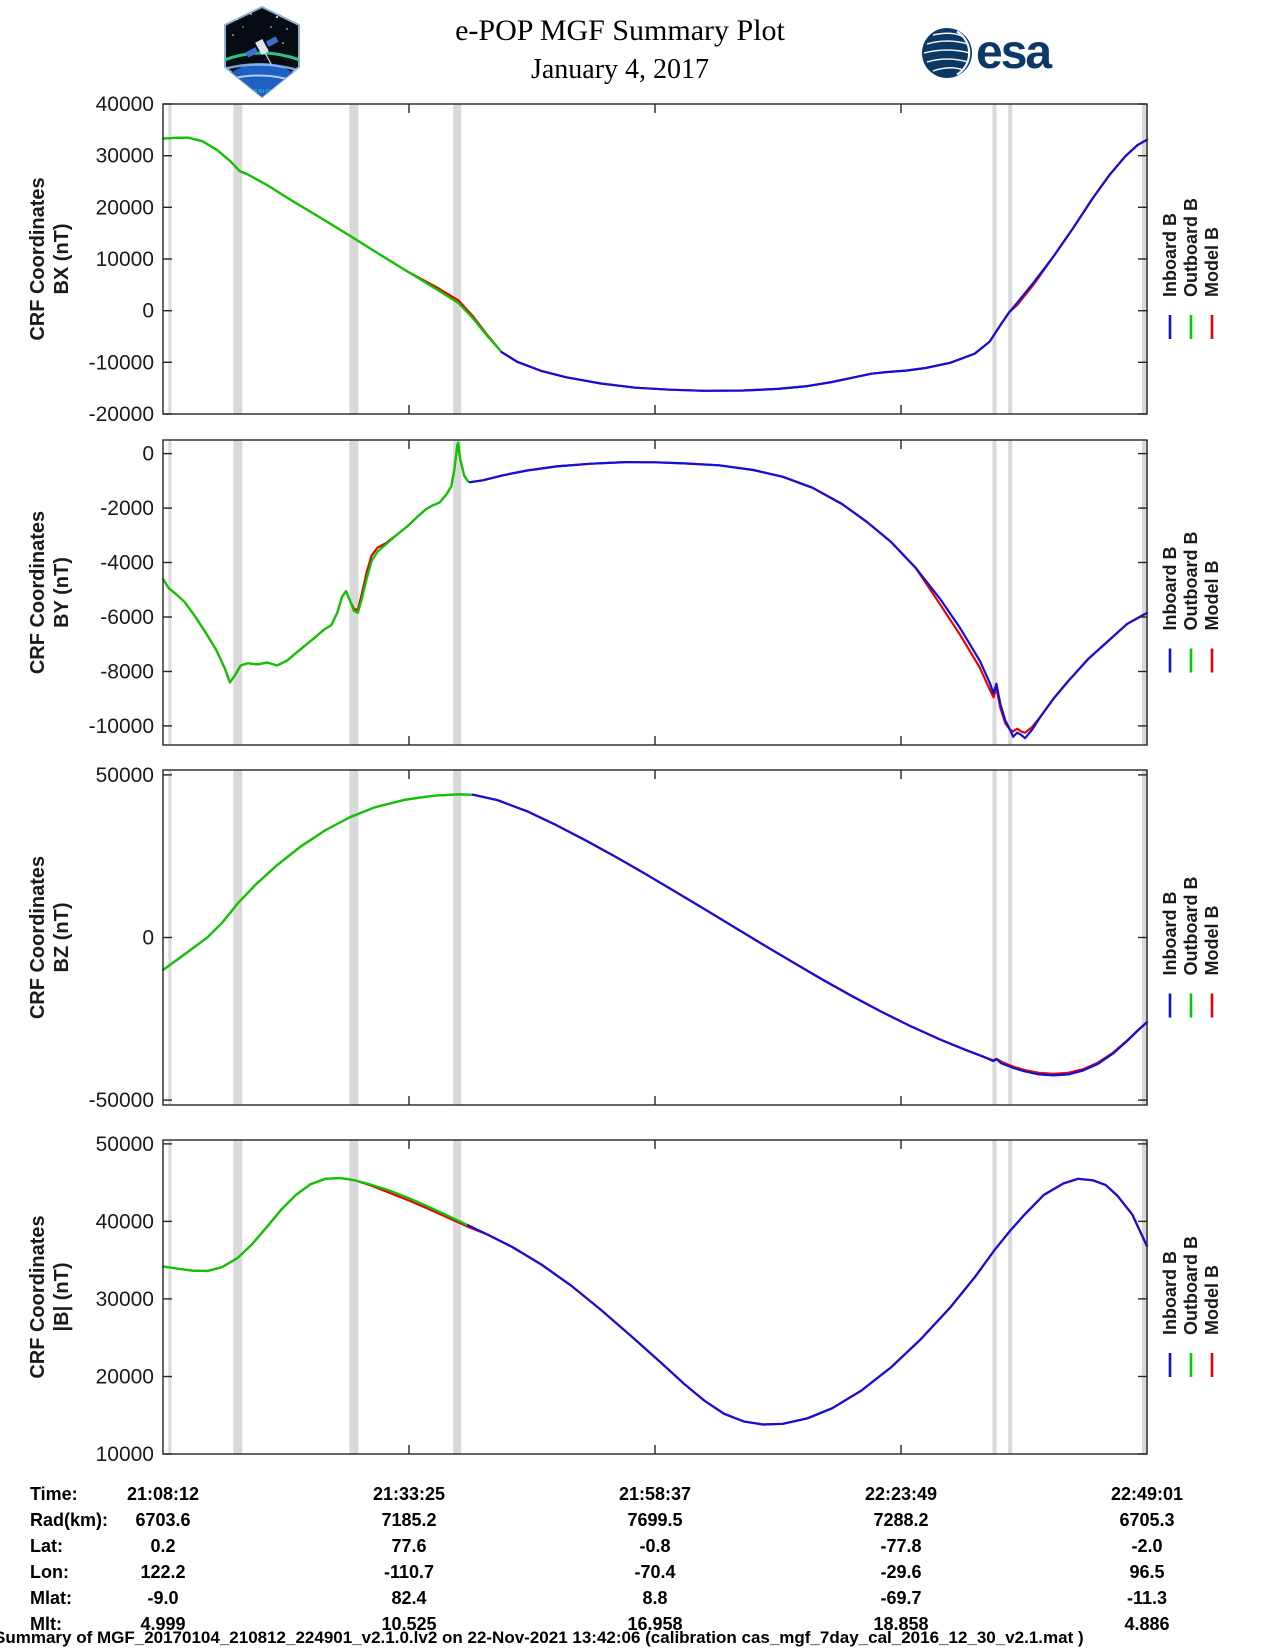 This screenshot has width=1275, height=1650. What do you see at coordinates (986, 53) in the screenshot?
I see `esa-logo: esa` at bounding box center [986, 53].